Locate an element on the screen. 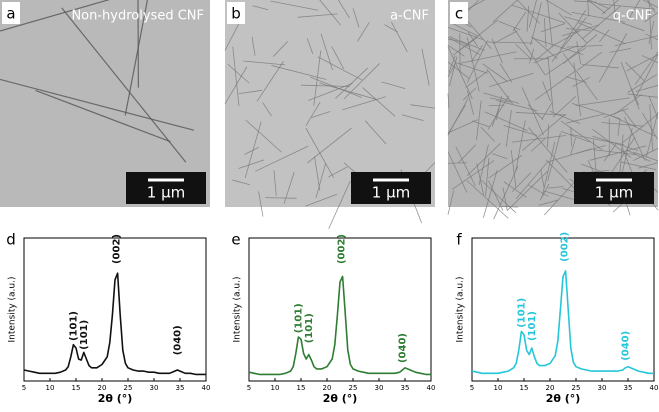 This screenshot has width=659, height=412. panel-letter: e is located at coordinates (235, 240).